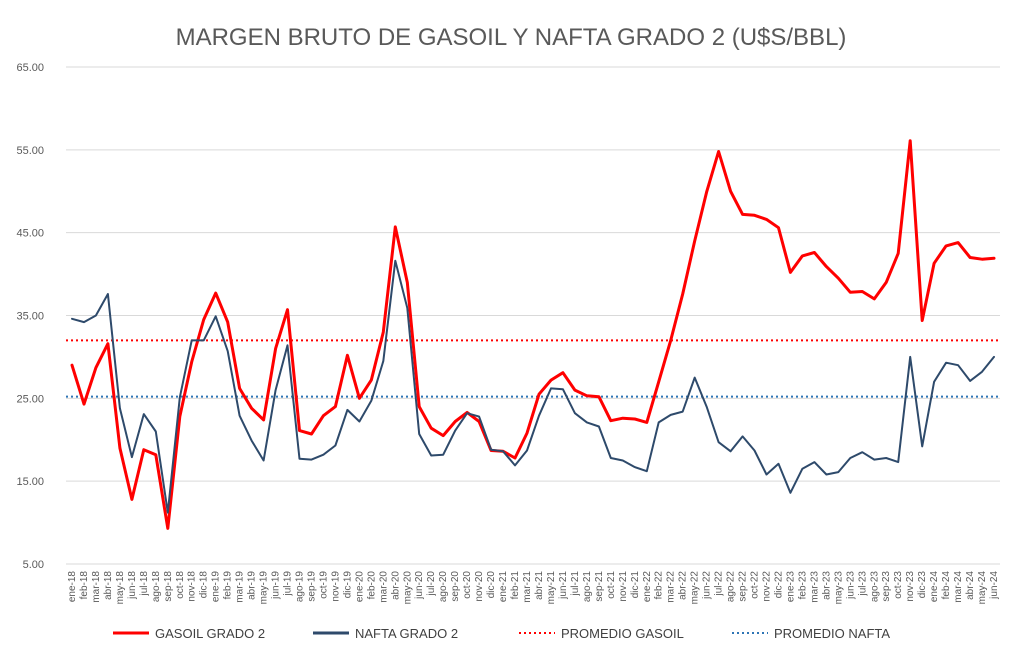 This screenshot has height=659, width=1023. I want to click on average-lines, so click(533, 368).